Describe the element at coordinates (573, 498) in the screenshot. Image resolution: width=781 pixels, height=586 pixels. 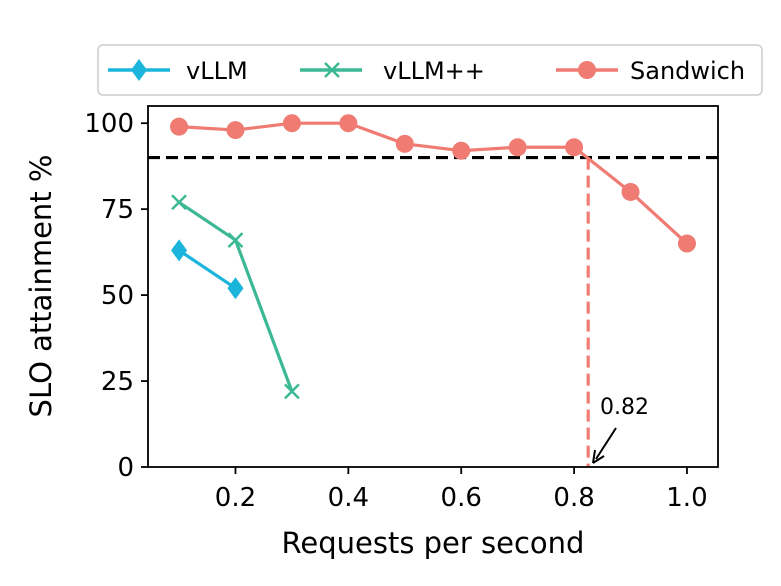
I see `x-tick-label: 0.8` at that location.